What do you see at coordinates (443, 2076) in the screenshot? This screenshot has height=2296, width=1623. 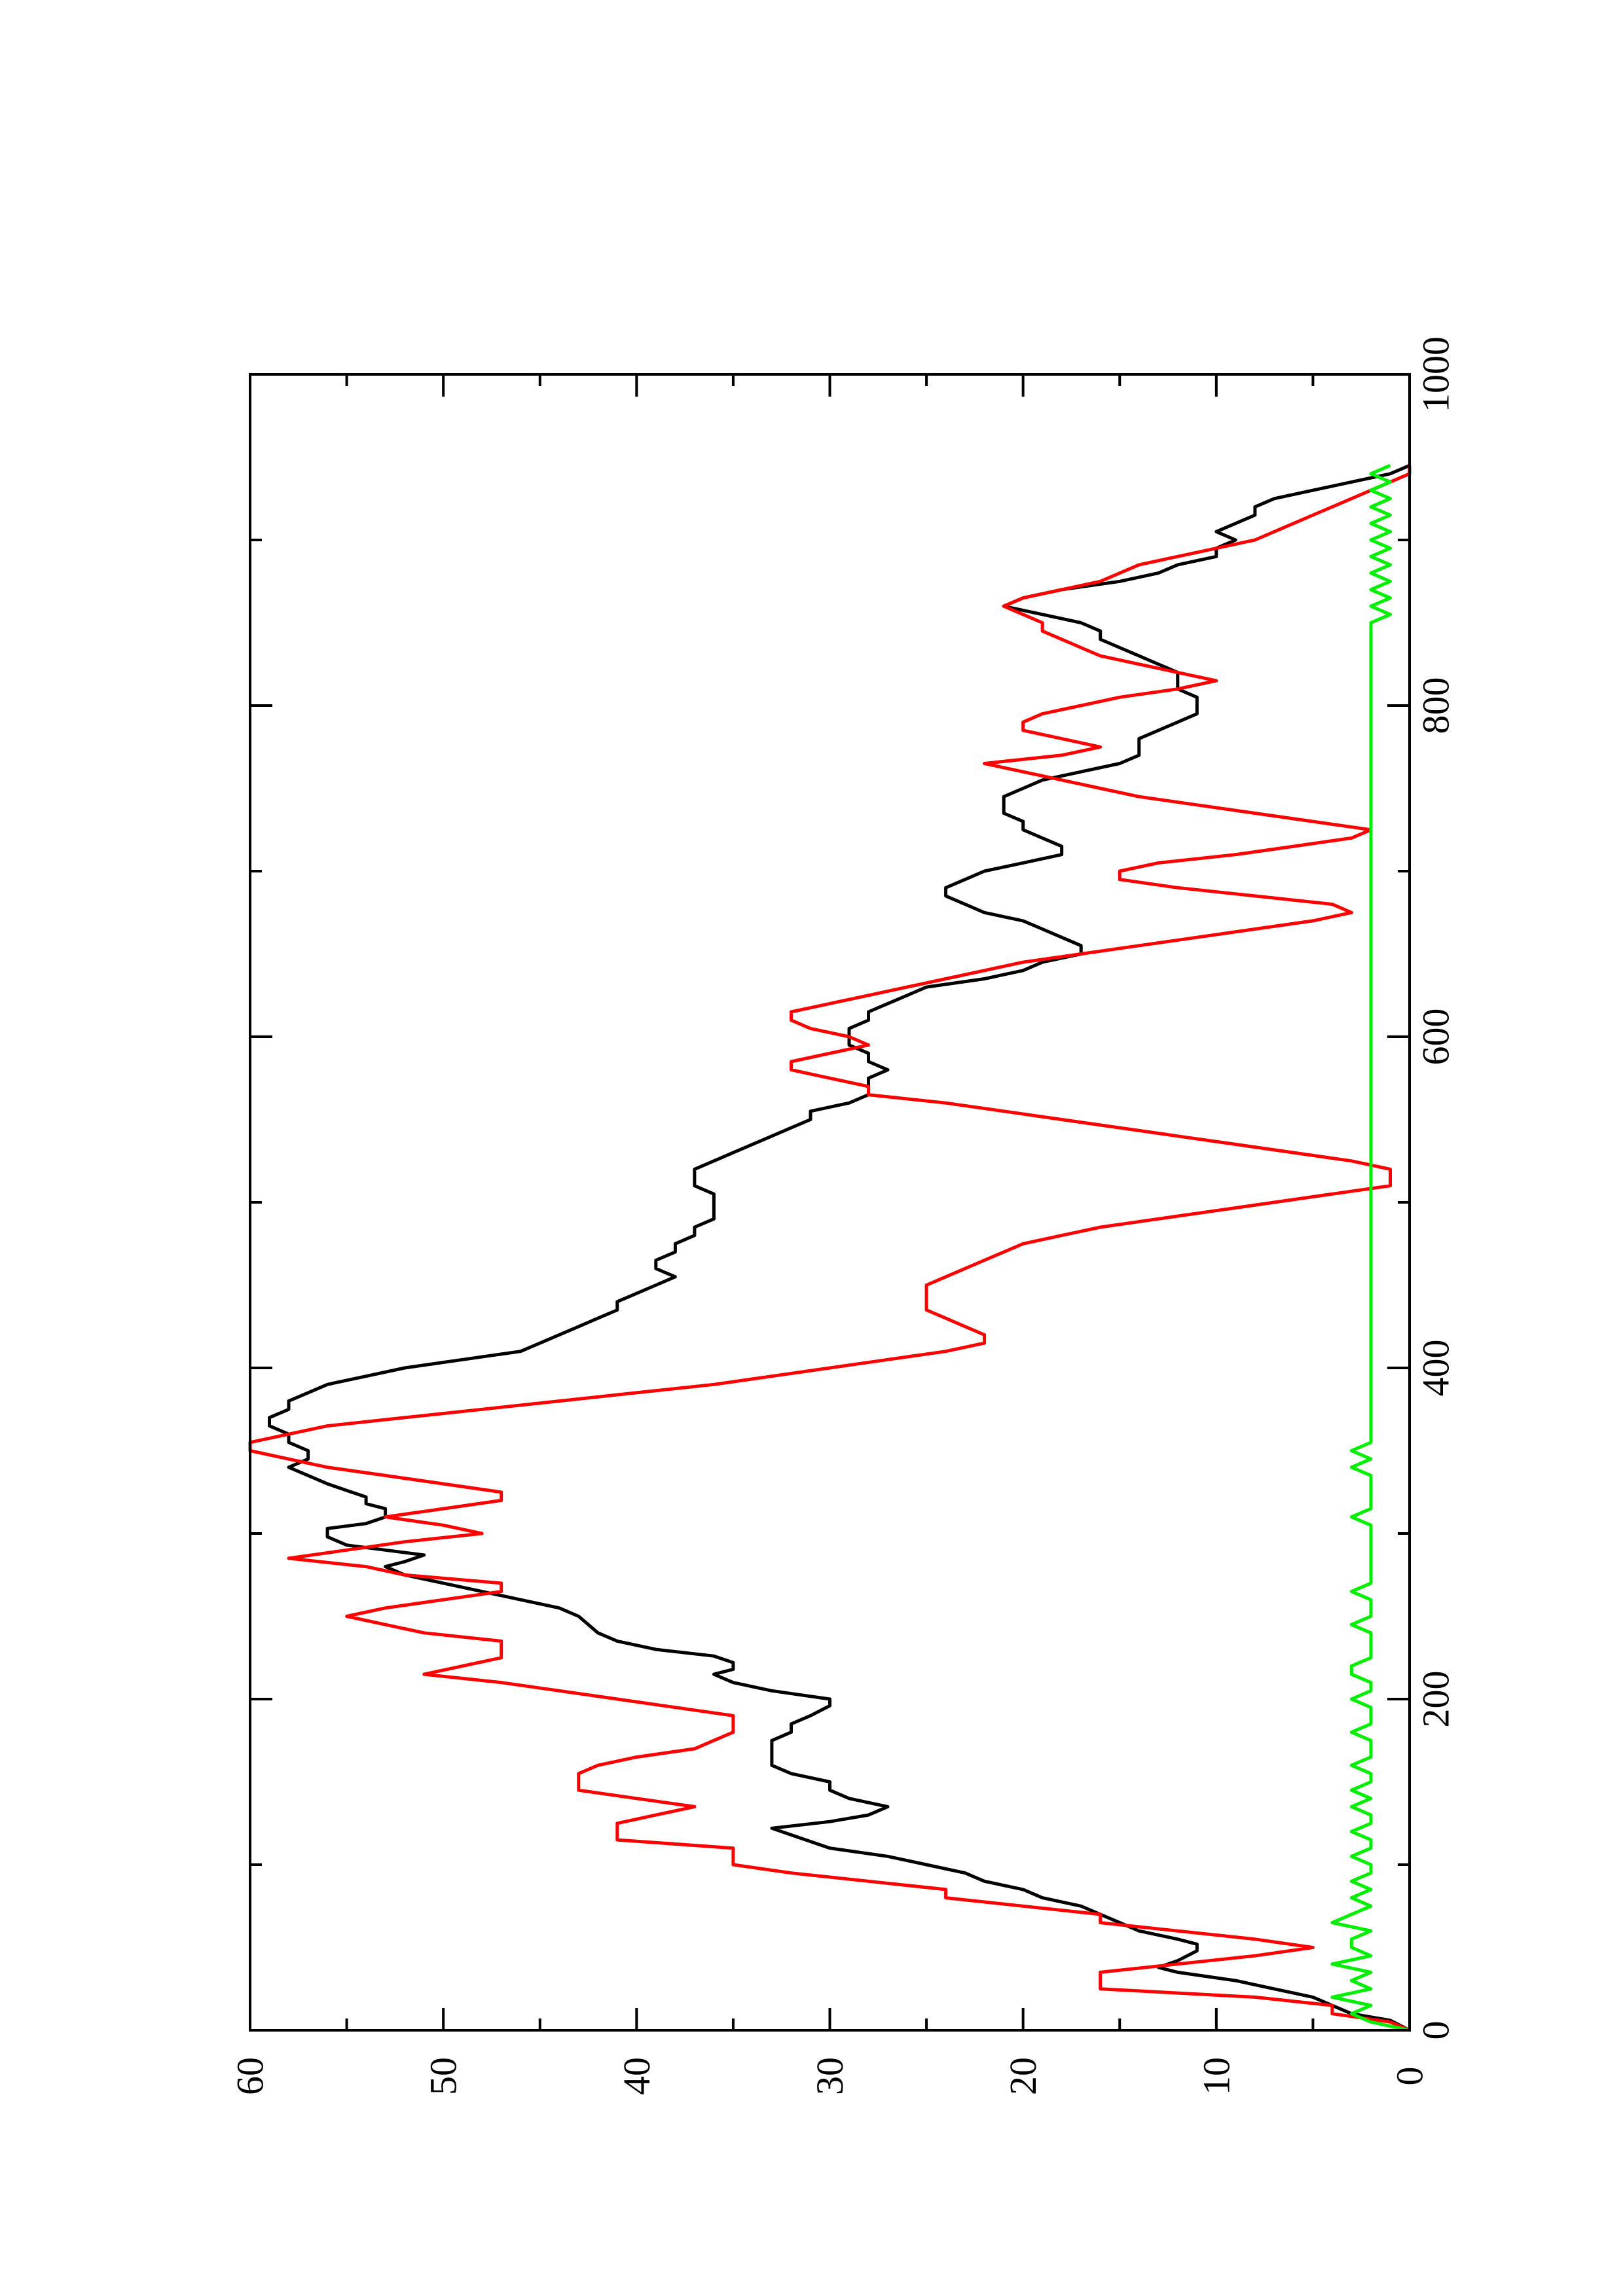 I see `y-tick-label: 50` at bounding box center [443, 2076].